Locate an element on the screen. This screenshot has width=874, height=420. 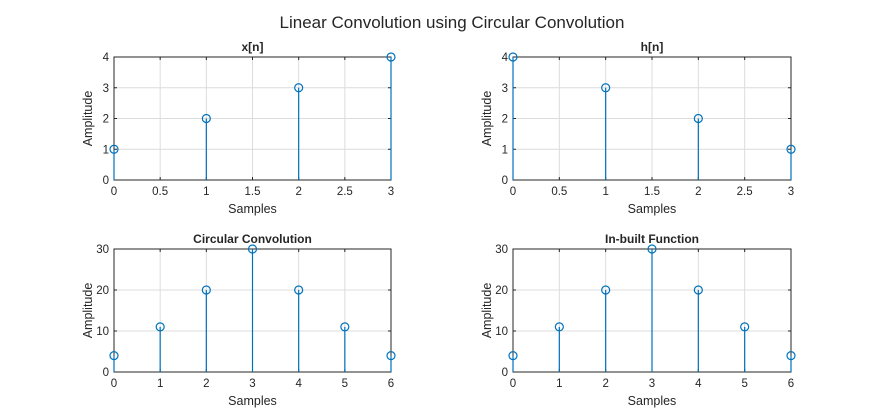
axes-title: In-built Function is located at coordinates (652, 239).